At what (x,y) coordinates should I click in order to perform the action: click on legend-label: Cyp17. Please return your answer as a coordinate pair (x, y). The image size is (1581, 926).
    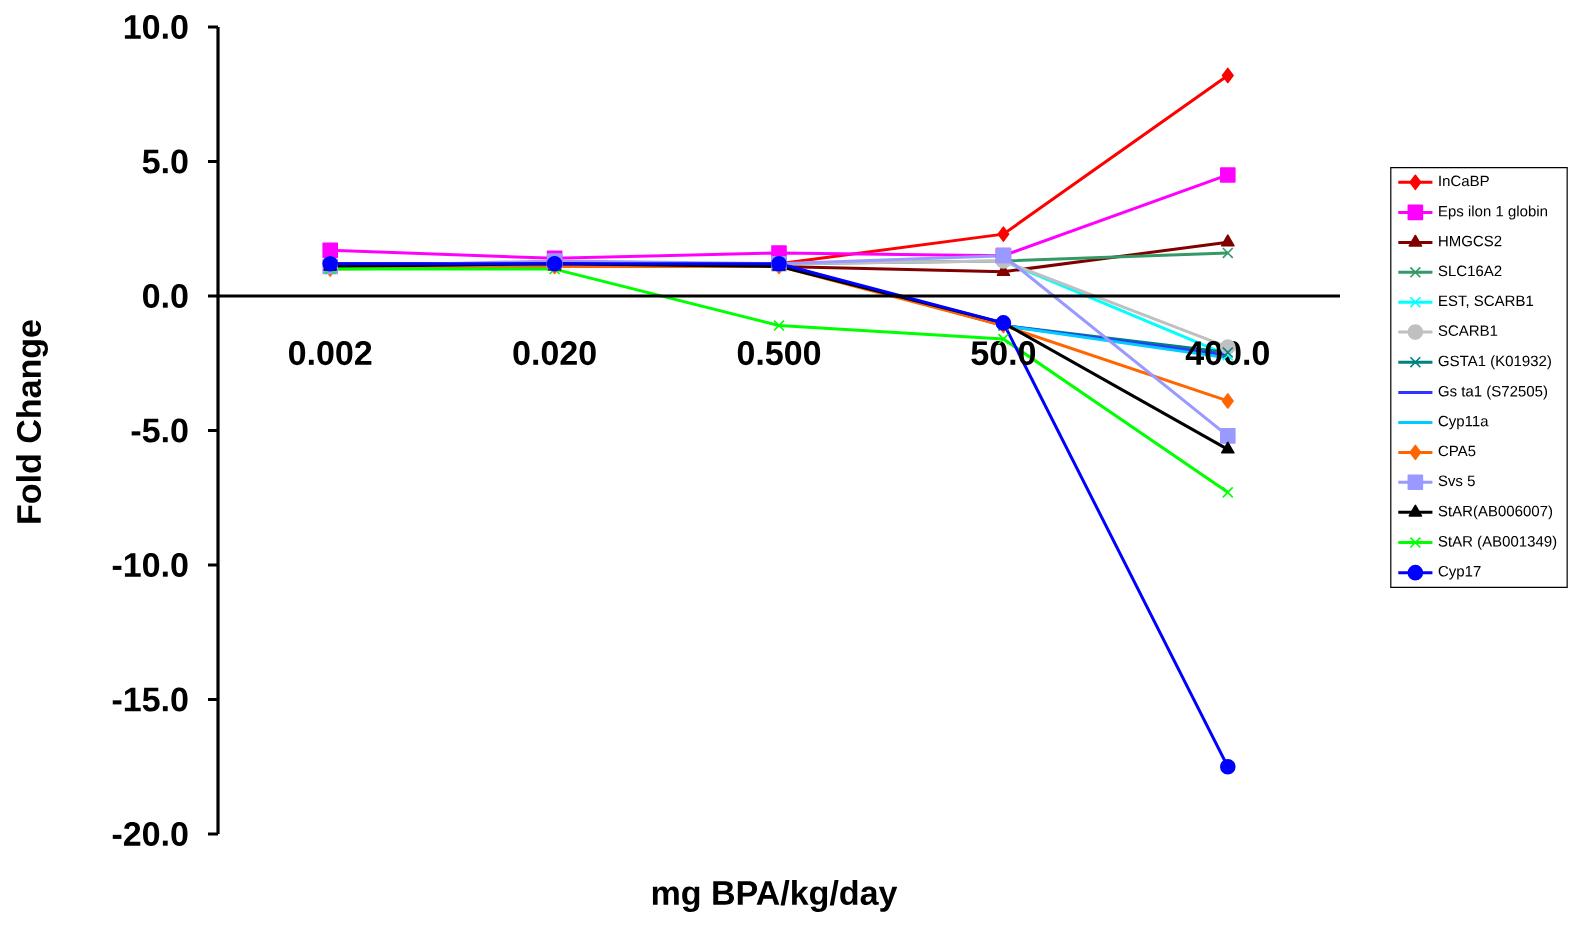
    Looking at the image, I should click on (1459, 572).